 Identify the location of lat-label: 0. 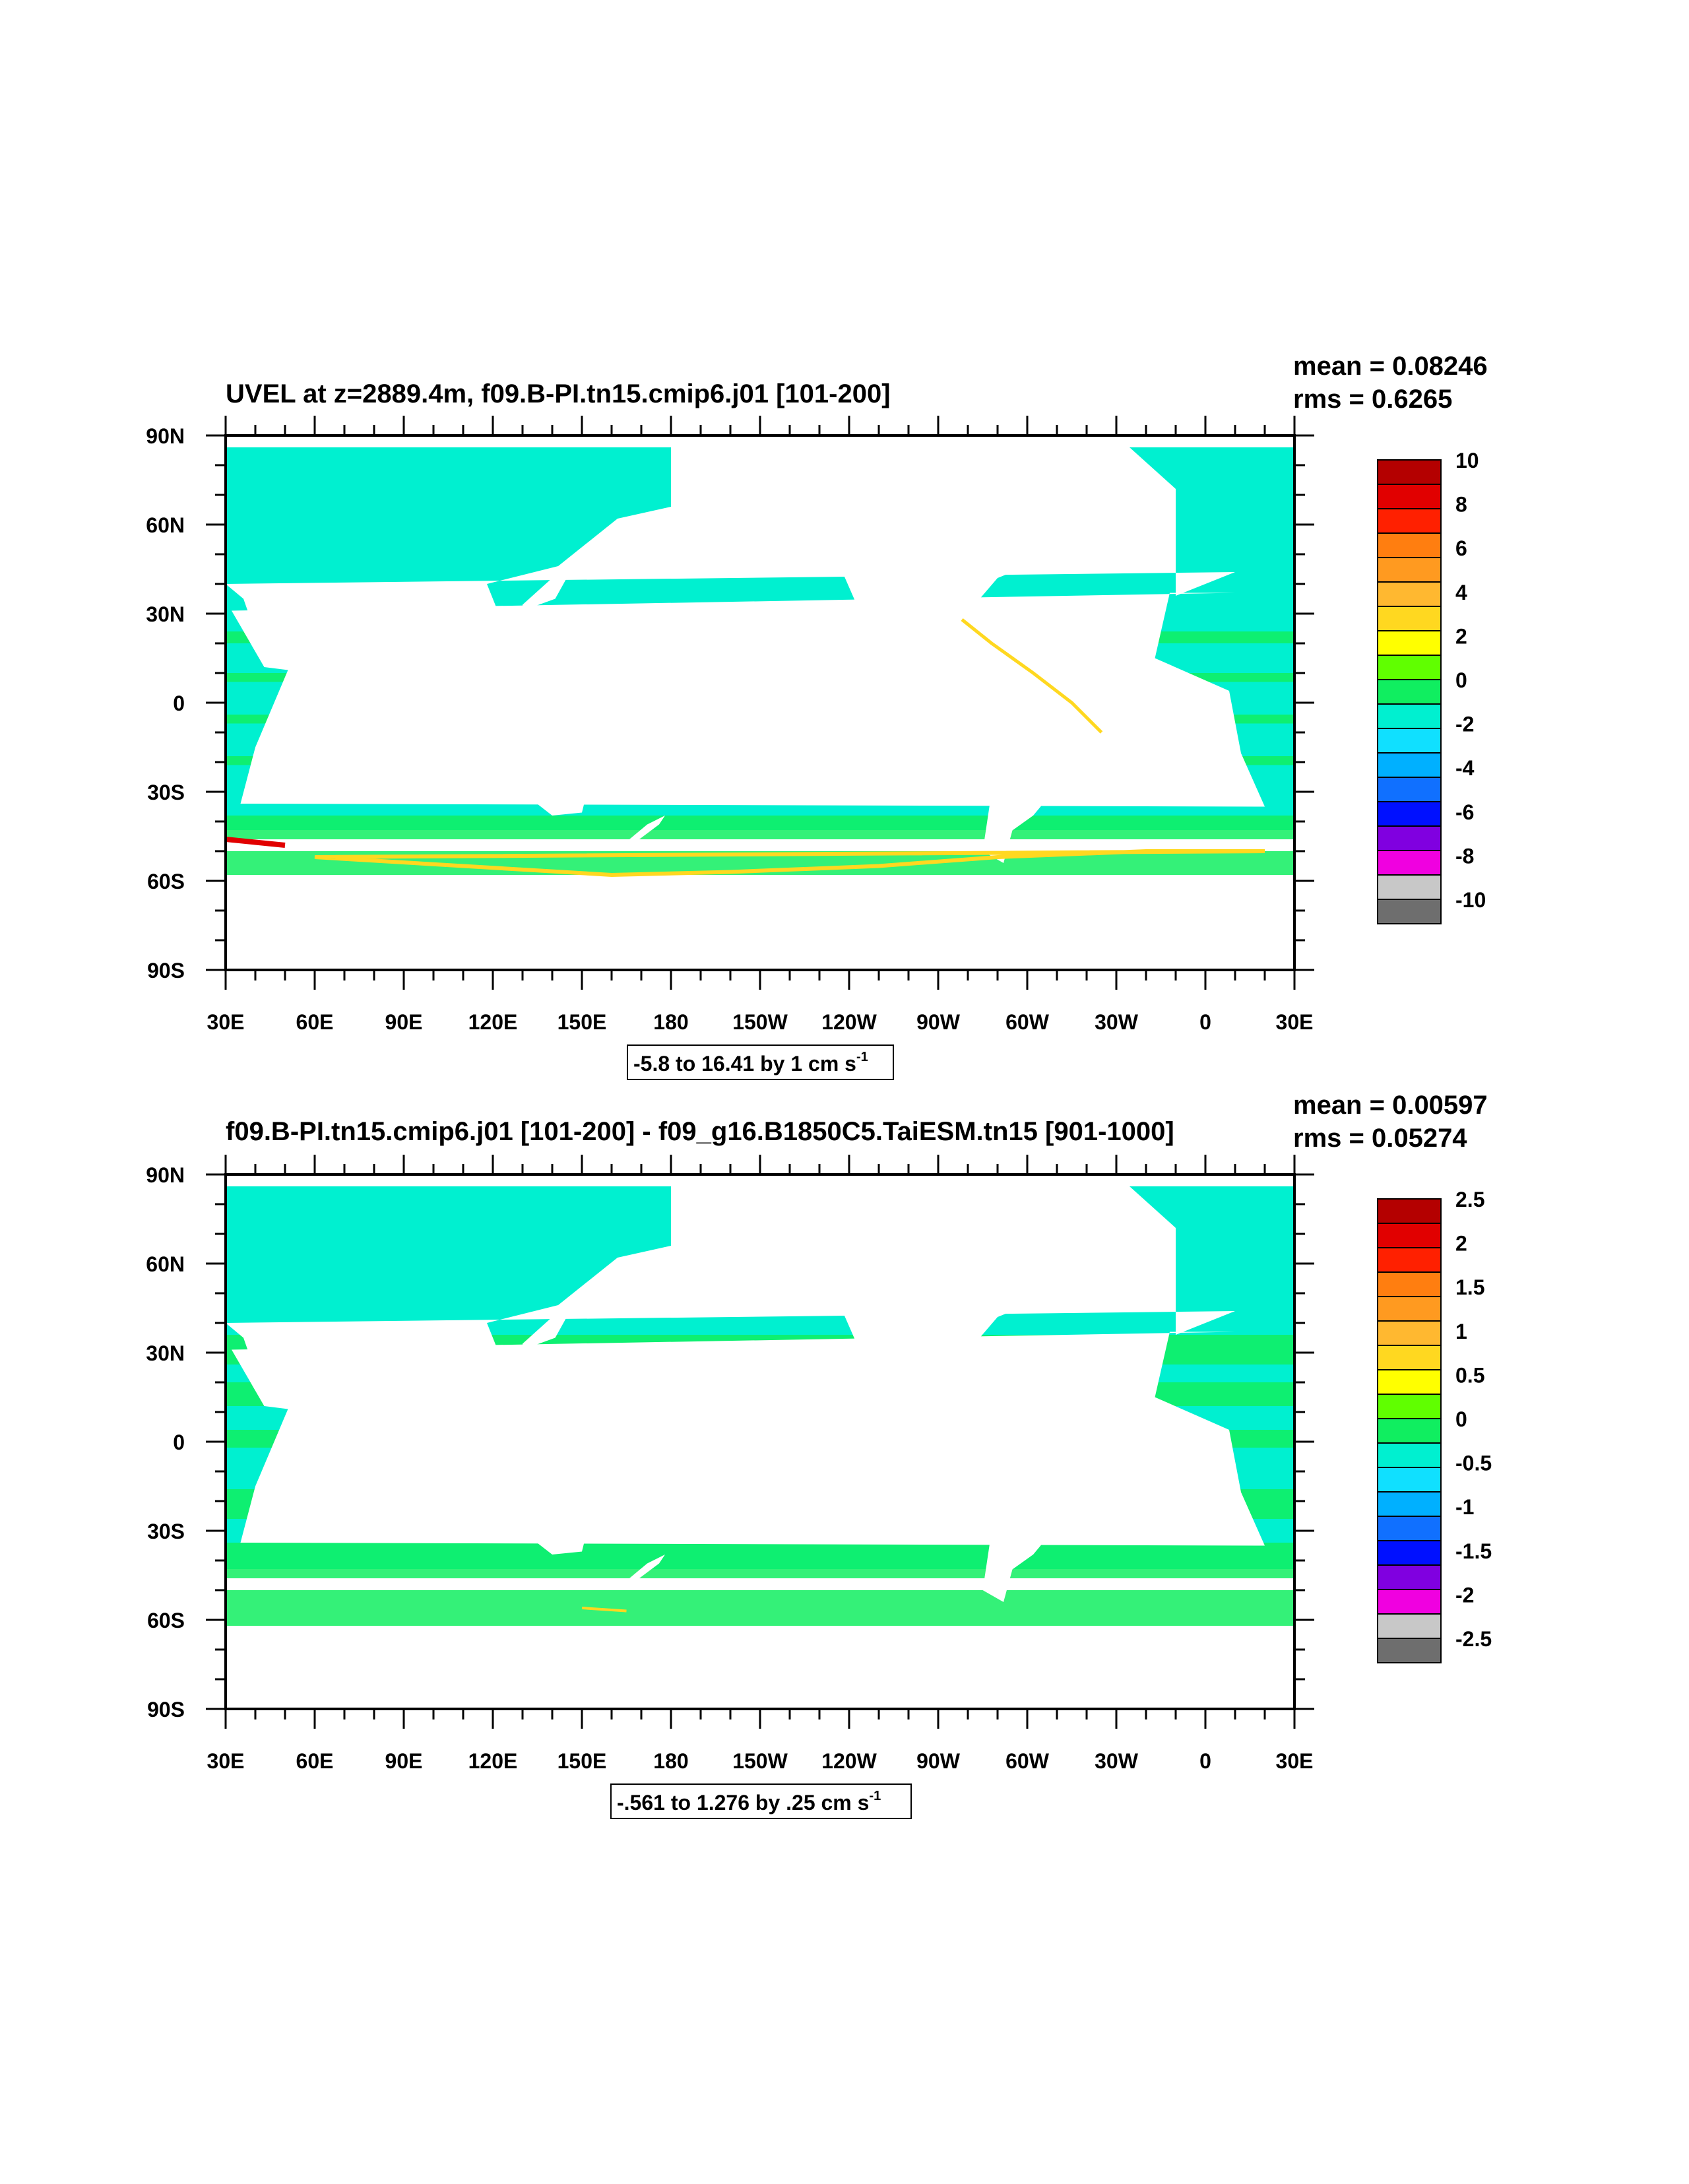
(179, 703).